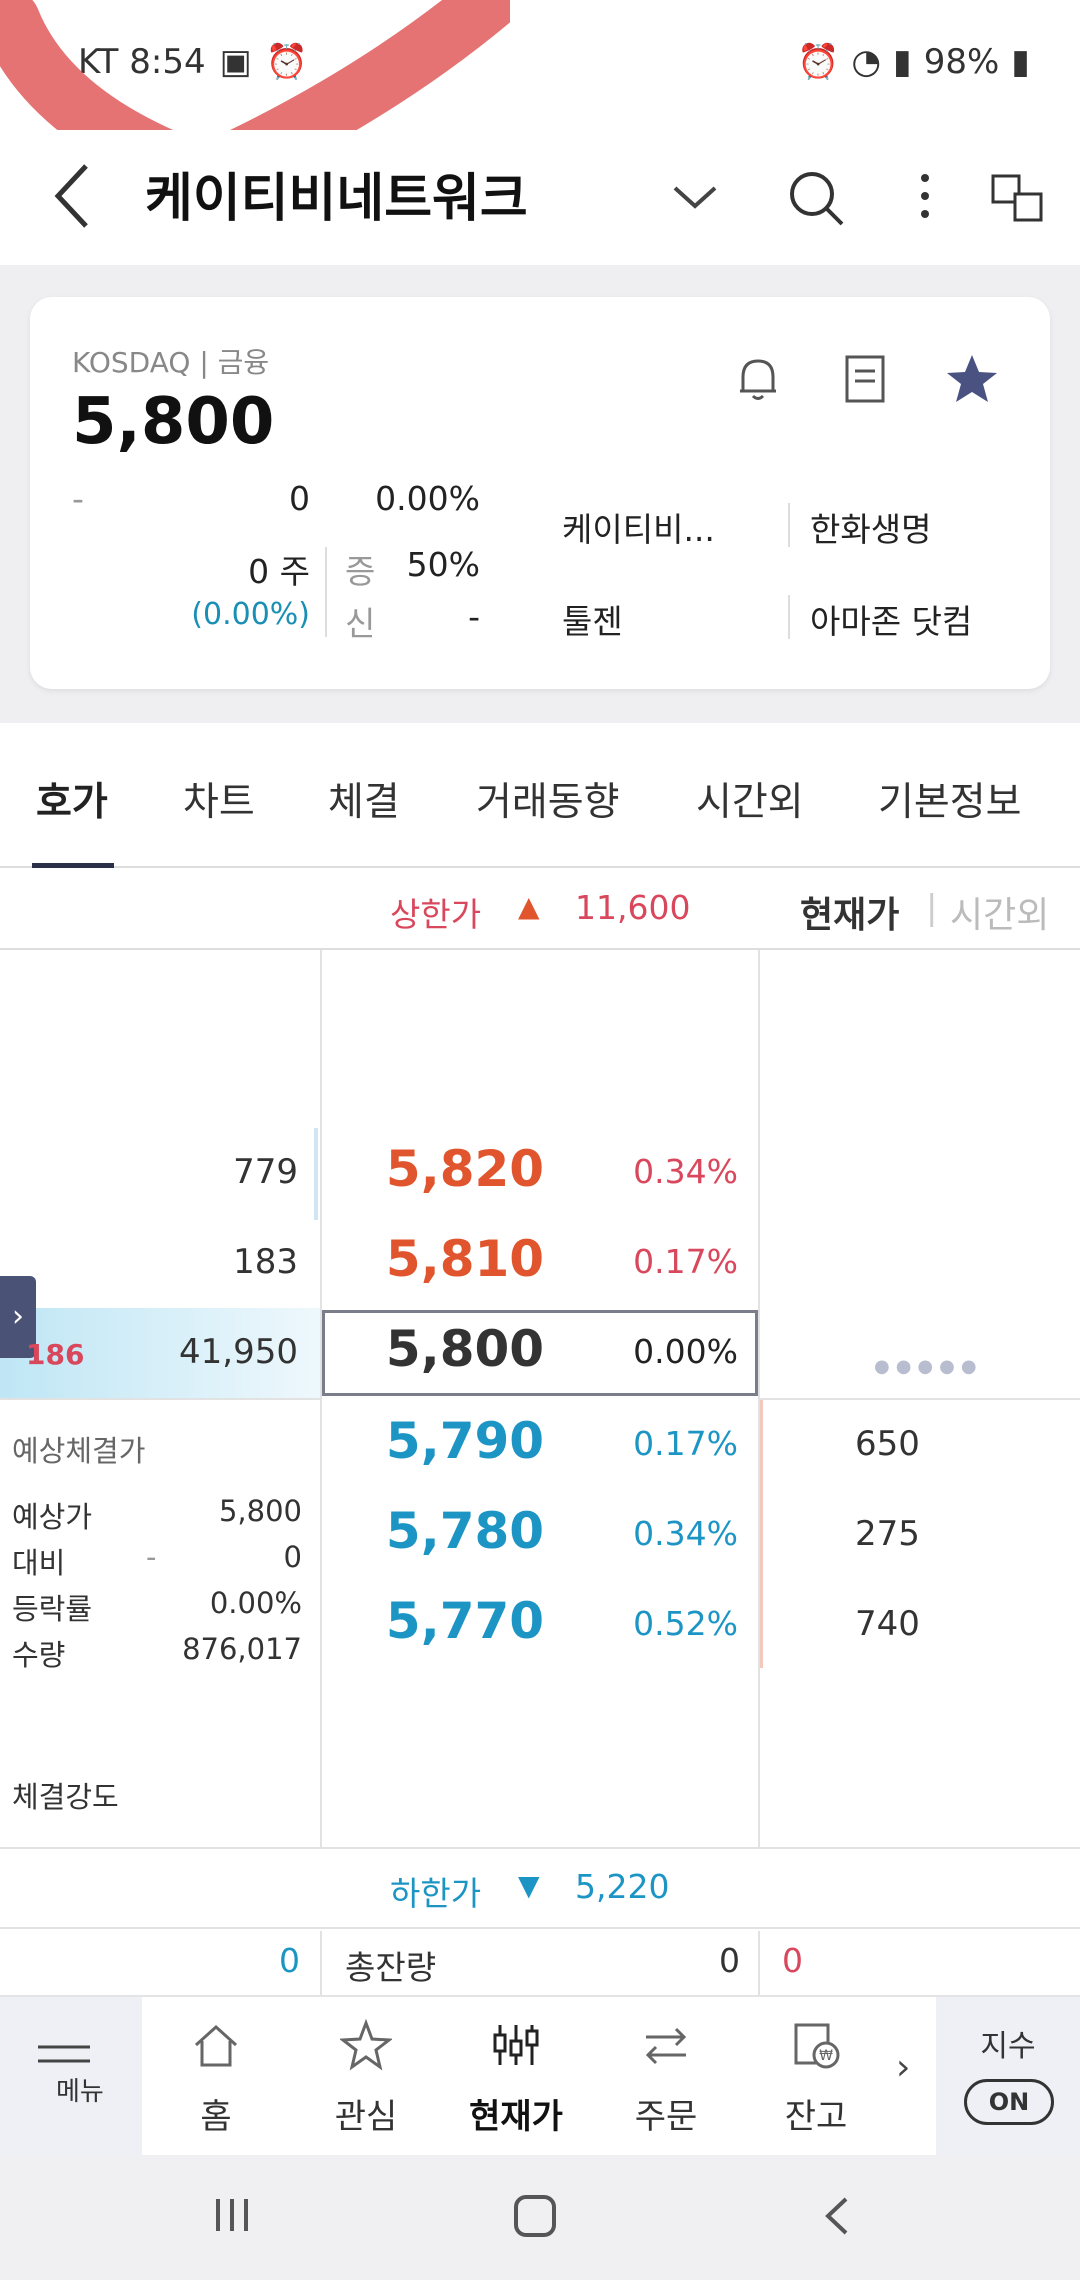 The image size is (1080, 2280). I want to click on current-tick-count: 186, so click(55, 1354).